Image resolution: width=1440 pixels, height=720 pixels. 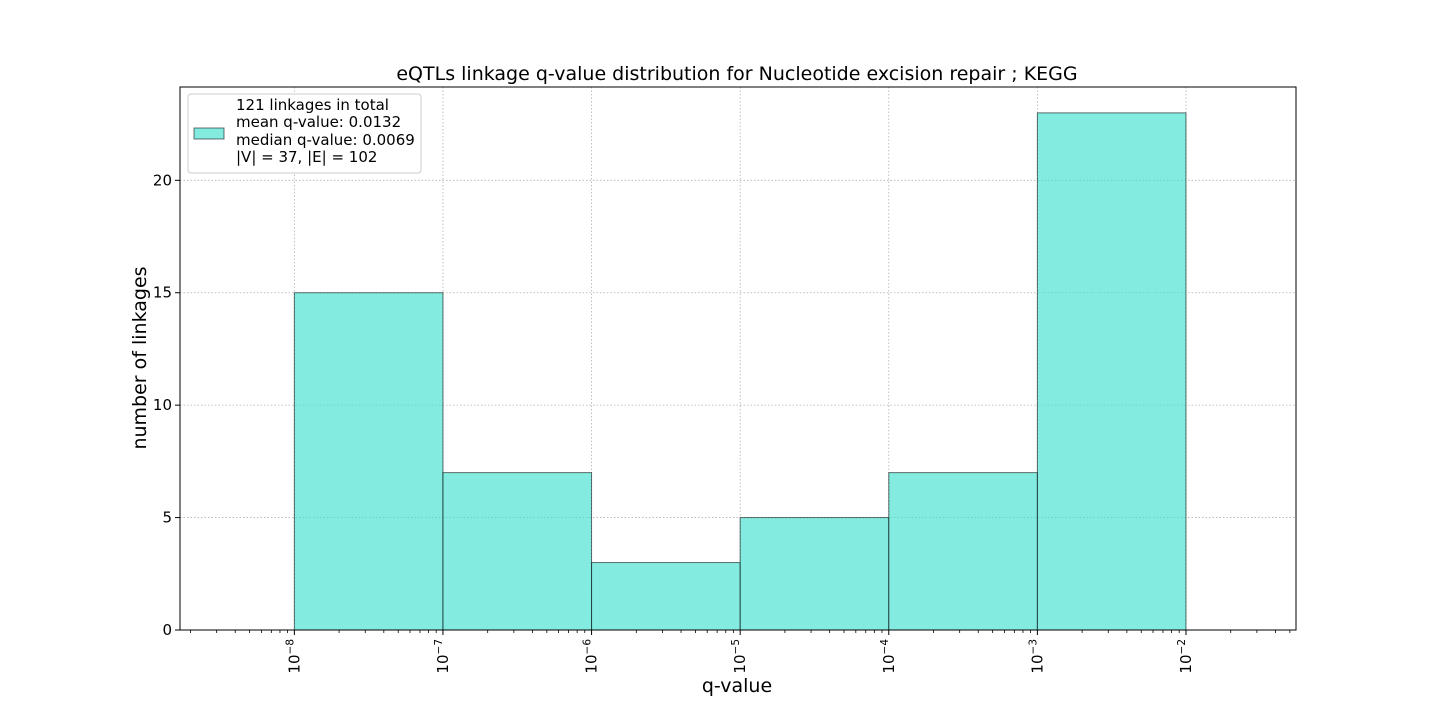 What do you see at coordinates (162, 180) in the screenshot?
I see `y-tick-label: 20` at bounding box center [162, 180].